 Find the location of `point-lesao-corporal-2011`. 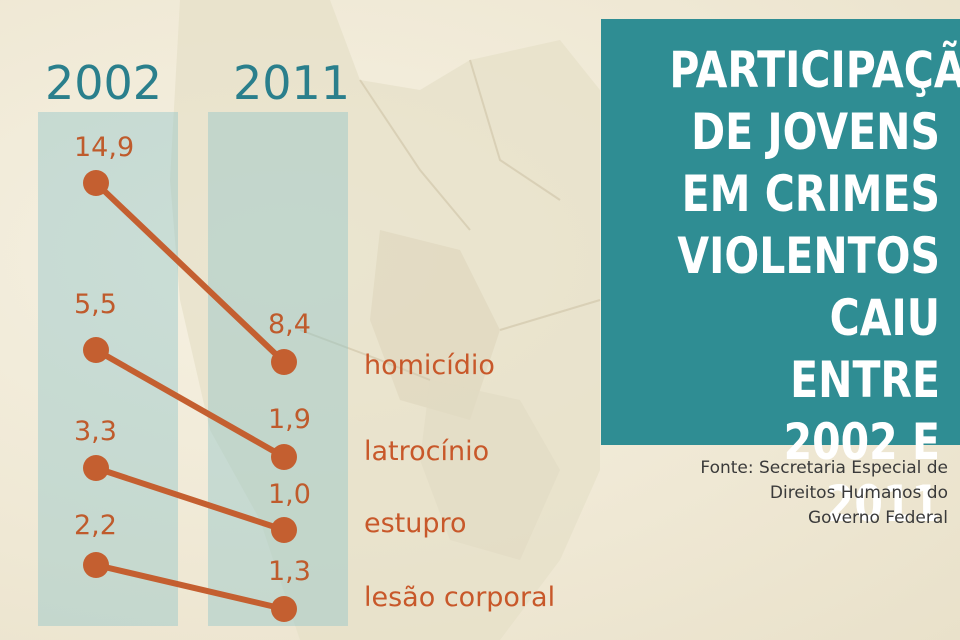

point-lesao-corporal-2011 is located at coordinates (284, 609).